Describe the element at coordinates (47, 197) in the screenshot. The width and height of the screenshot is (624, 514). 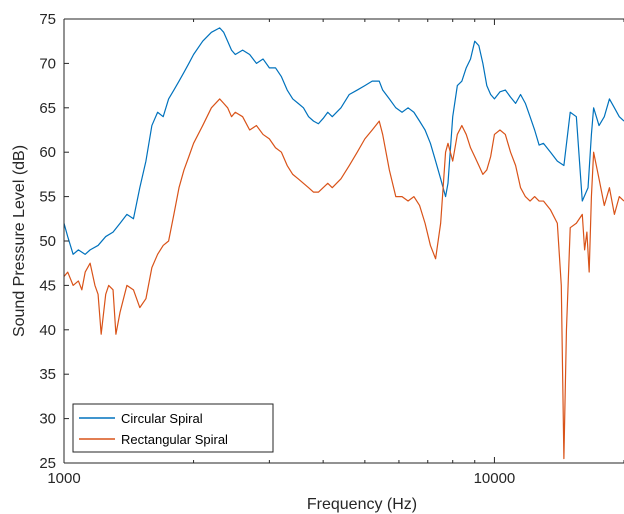
I see `y-tick-label: 55` at that location.